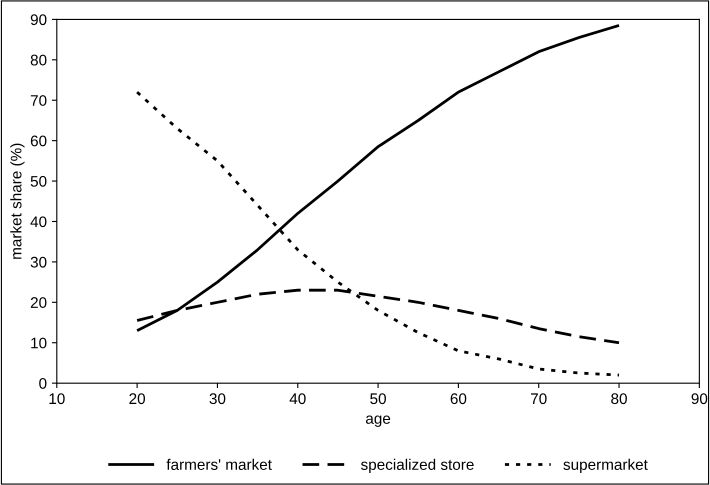  I want to click on y-tick-label: 90, so click(38, 20).